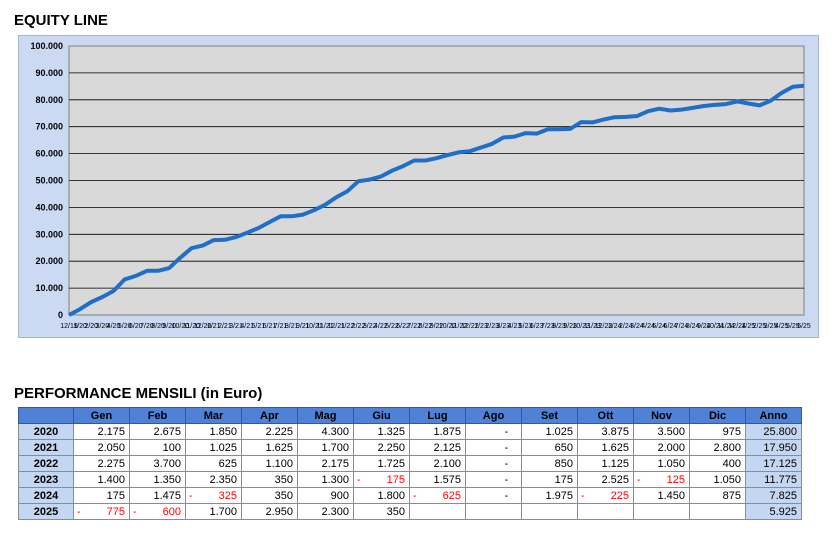 The height and width of the screenshot is (546, 838). What do you see at coordinates (604, 326) in the screenshot?
I see `x-tick-label: 12/23` at bounding box center [604, 326].